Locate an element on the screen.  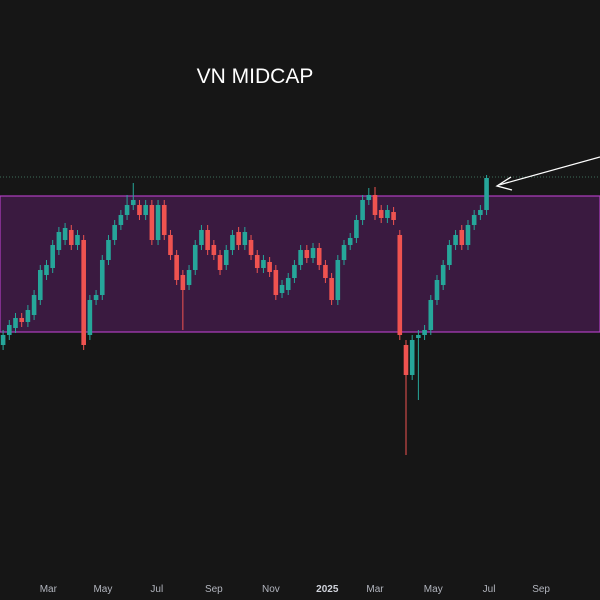
arrow-head is located at coordinates (504, 183).